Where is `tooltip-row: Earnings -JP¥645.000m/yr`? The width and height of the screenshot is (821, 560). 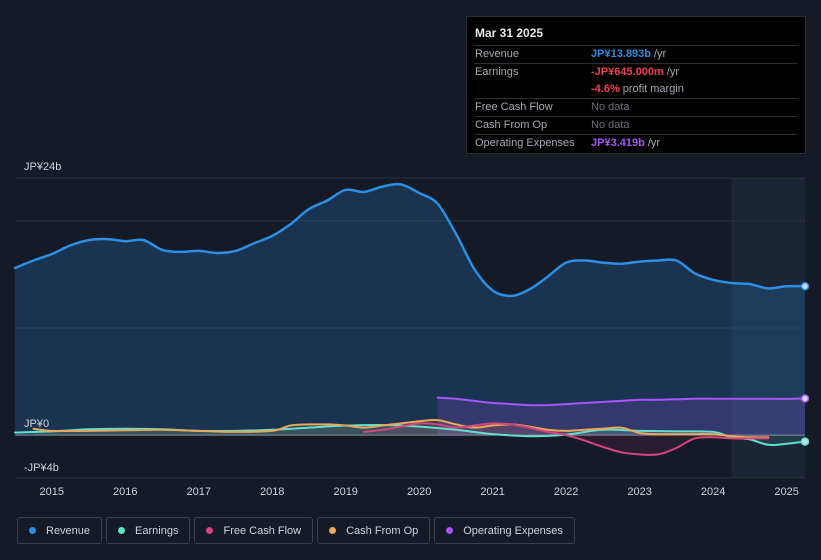 tooltip-row: Earnings -JP¥645.000m/yr is located at coordinates (636, 72).